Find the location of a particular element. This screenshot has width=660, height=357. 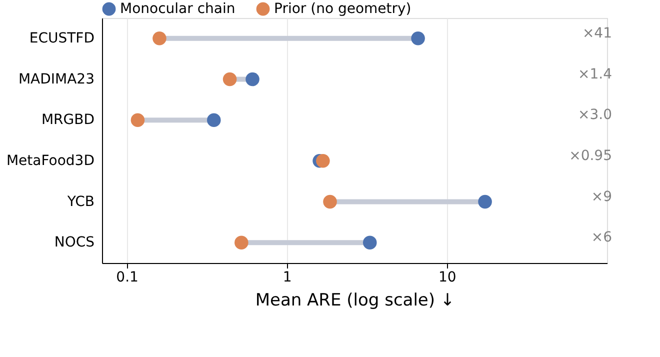

x-axis-title: Mean ARE (log scale) ↓ is located at coordinates (355, 300).